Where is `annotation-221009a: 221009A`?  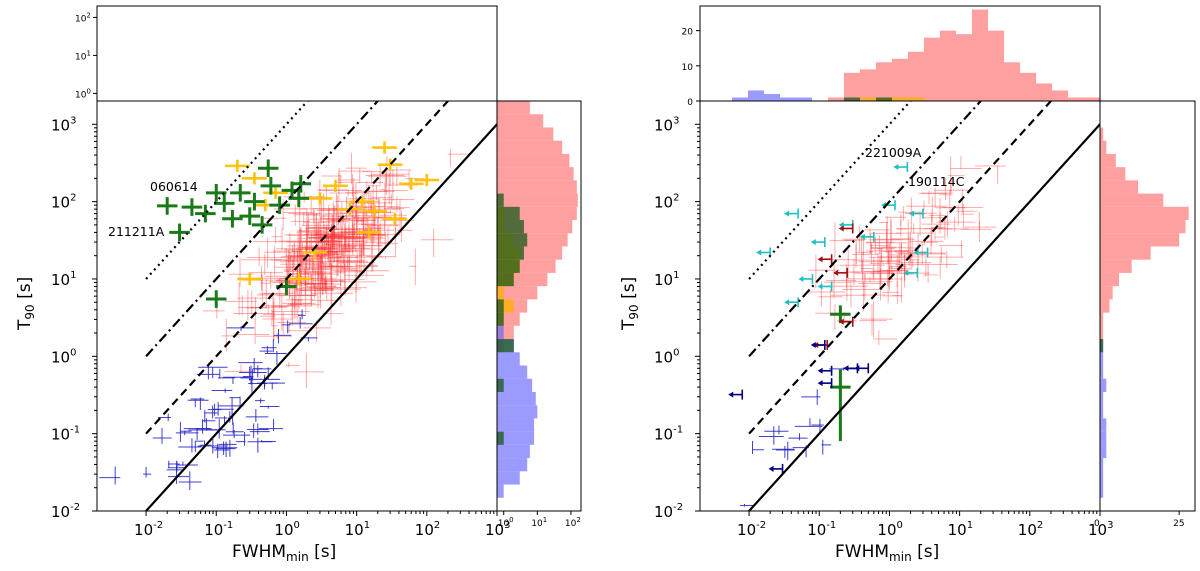 annotation-221009a: 221009A is located at coordinates (893, 152).